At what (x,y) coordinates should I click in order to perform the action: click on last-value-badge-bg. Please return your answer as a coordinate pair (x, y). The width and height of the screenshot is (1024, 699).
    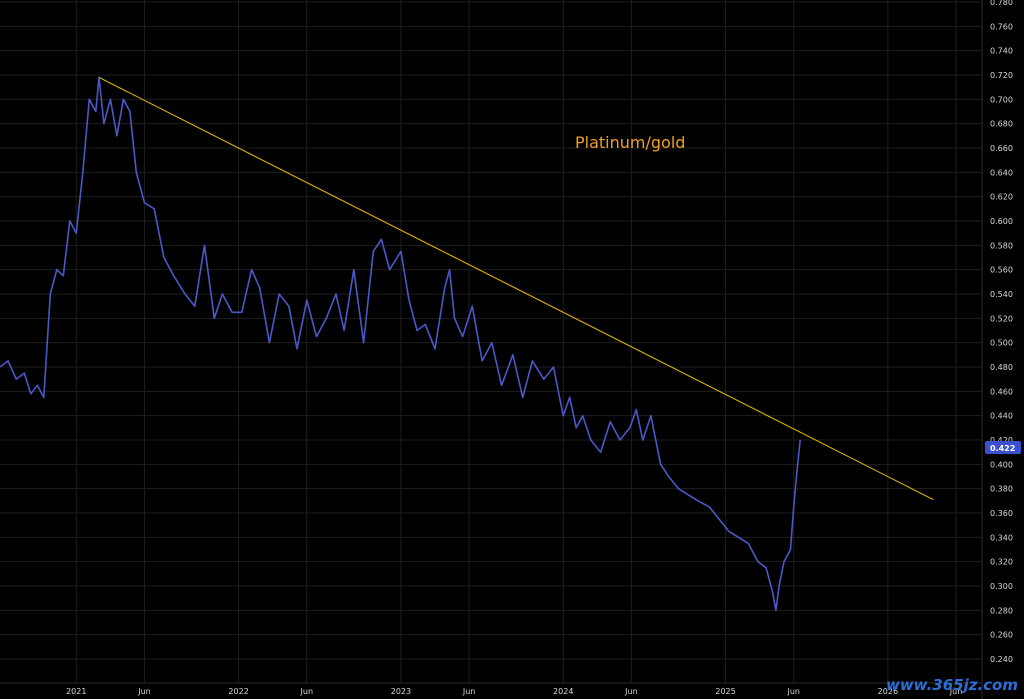
    Looking at the image, I should click on (1003, 447).